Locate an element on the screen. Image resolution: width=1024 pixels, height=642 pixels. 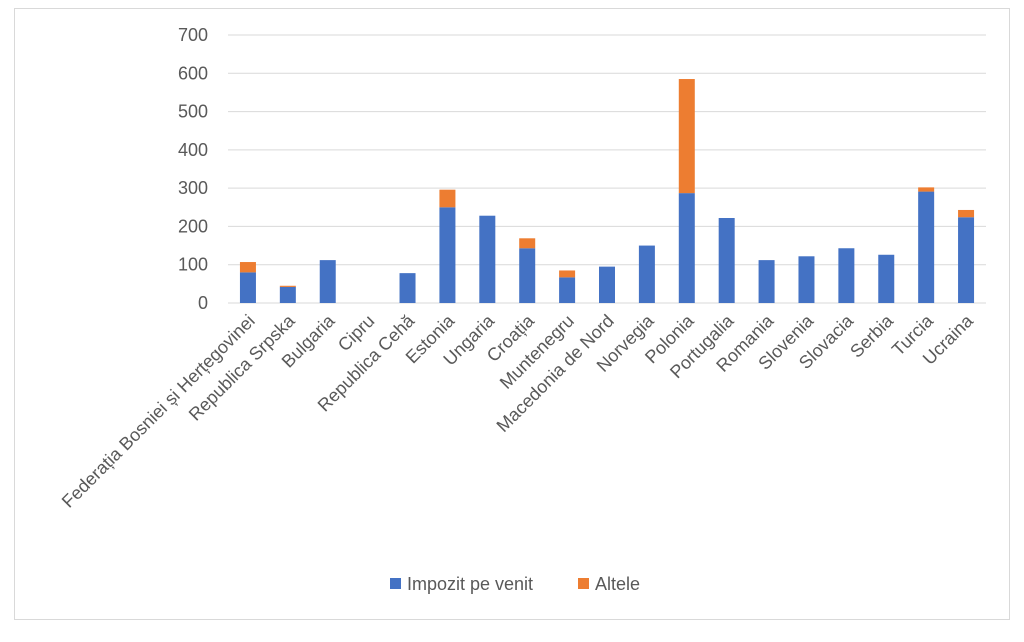
legend-label-0: Impozit pe venit is located at coordinates (470, 584).